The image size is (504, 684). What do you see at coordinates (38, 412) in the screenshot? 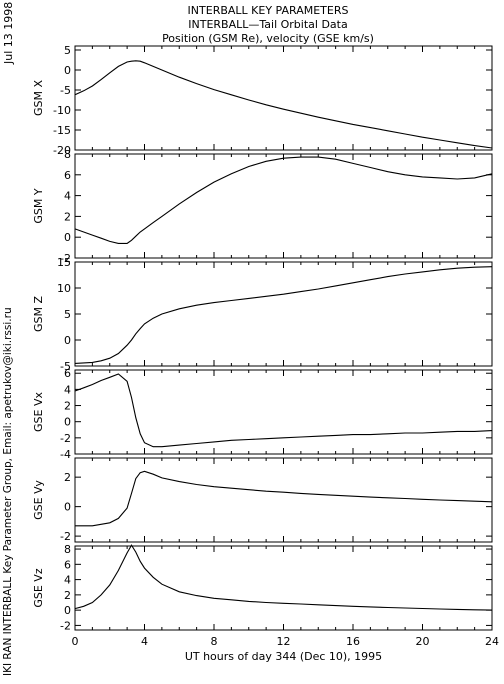
I see `y-axis-label: GSE Vx` at bounding box center [38, 412].